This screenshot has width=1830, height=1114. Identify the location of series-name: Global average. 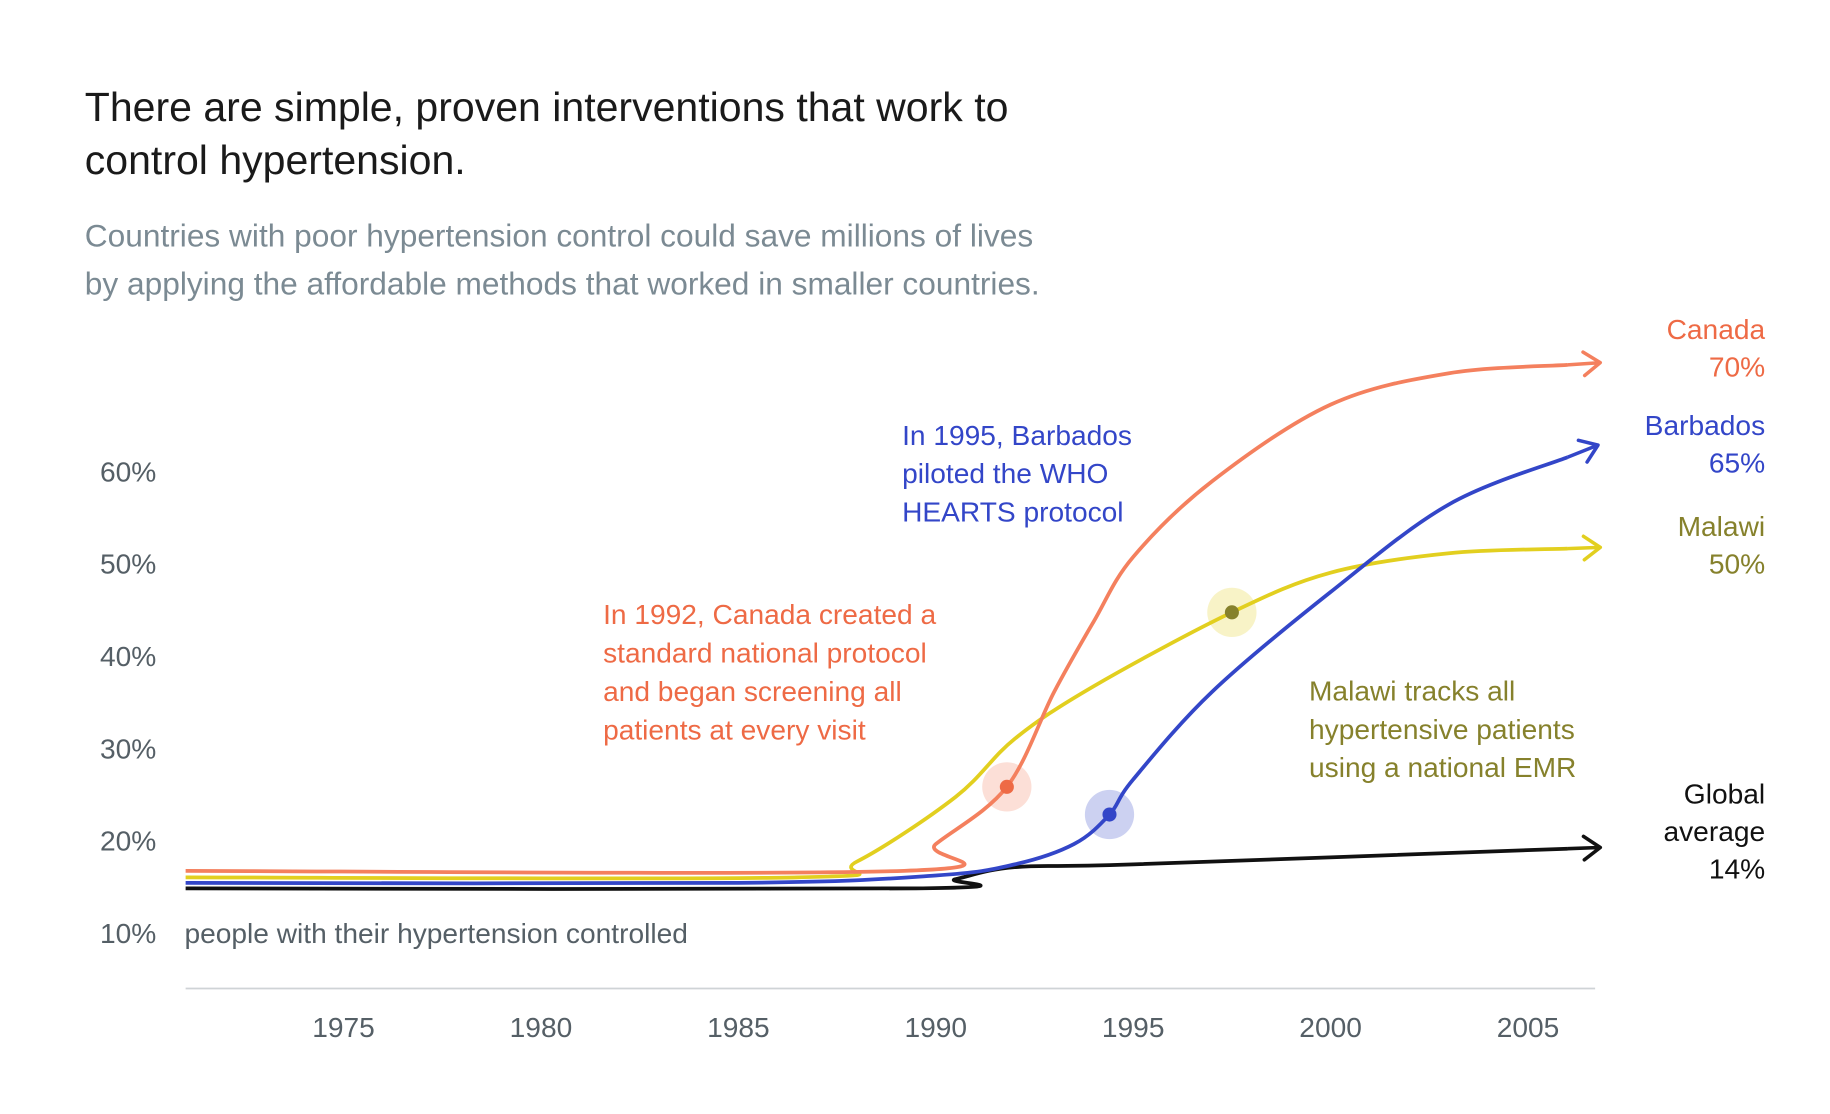
(1714, 813).